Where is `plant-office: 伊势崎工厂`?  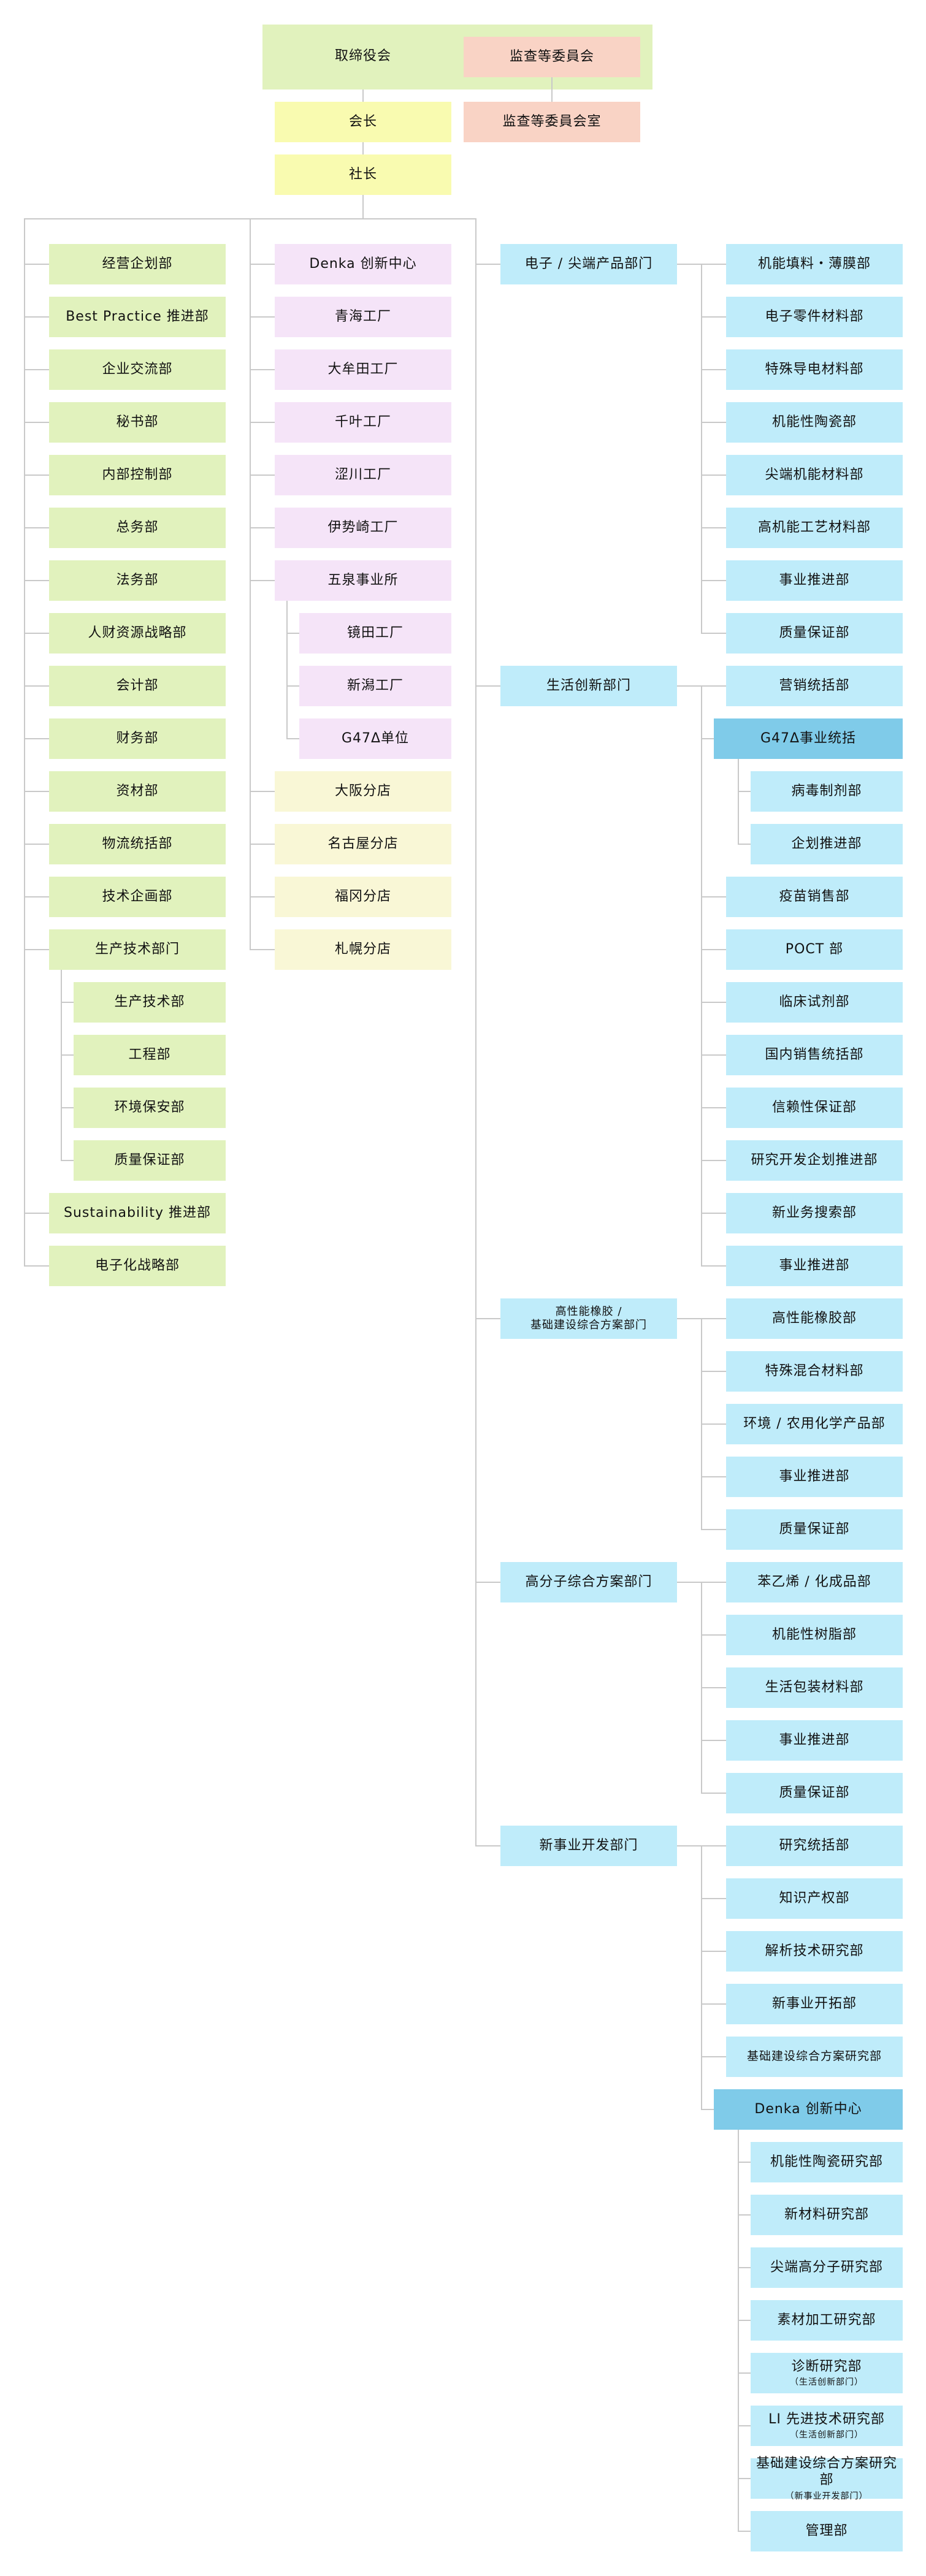
plant-office: 伊势崎工厂 is located at coordinates (363, 528).